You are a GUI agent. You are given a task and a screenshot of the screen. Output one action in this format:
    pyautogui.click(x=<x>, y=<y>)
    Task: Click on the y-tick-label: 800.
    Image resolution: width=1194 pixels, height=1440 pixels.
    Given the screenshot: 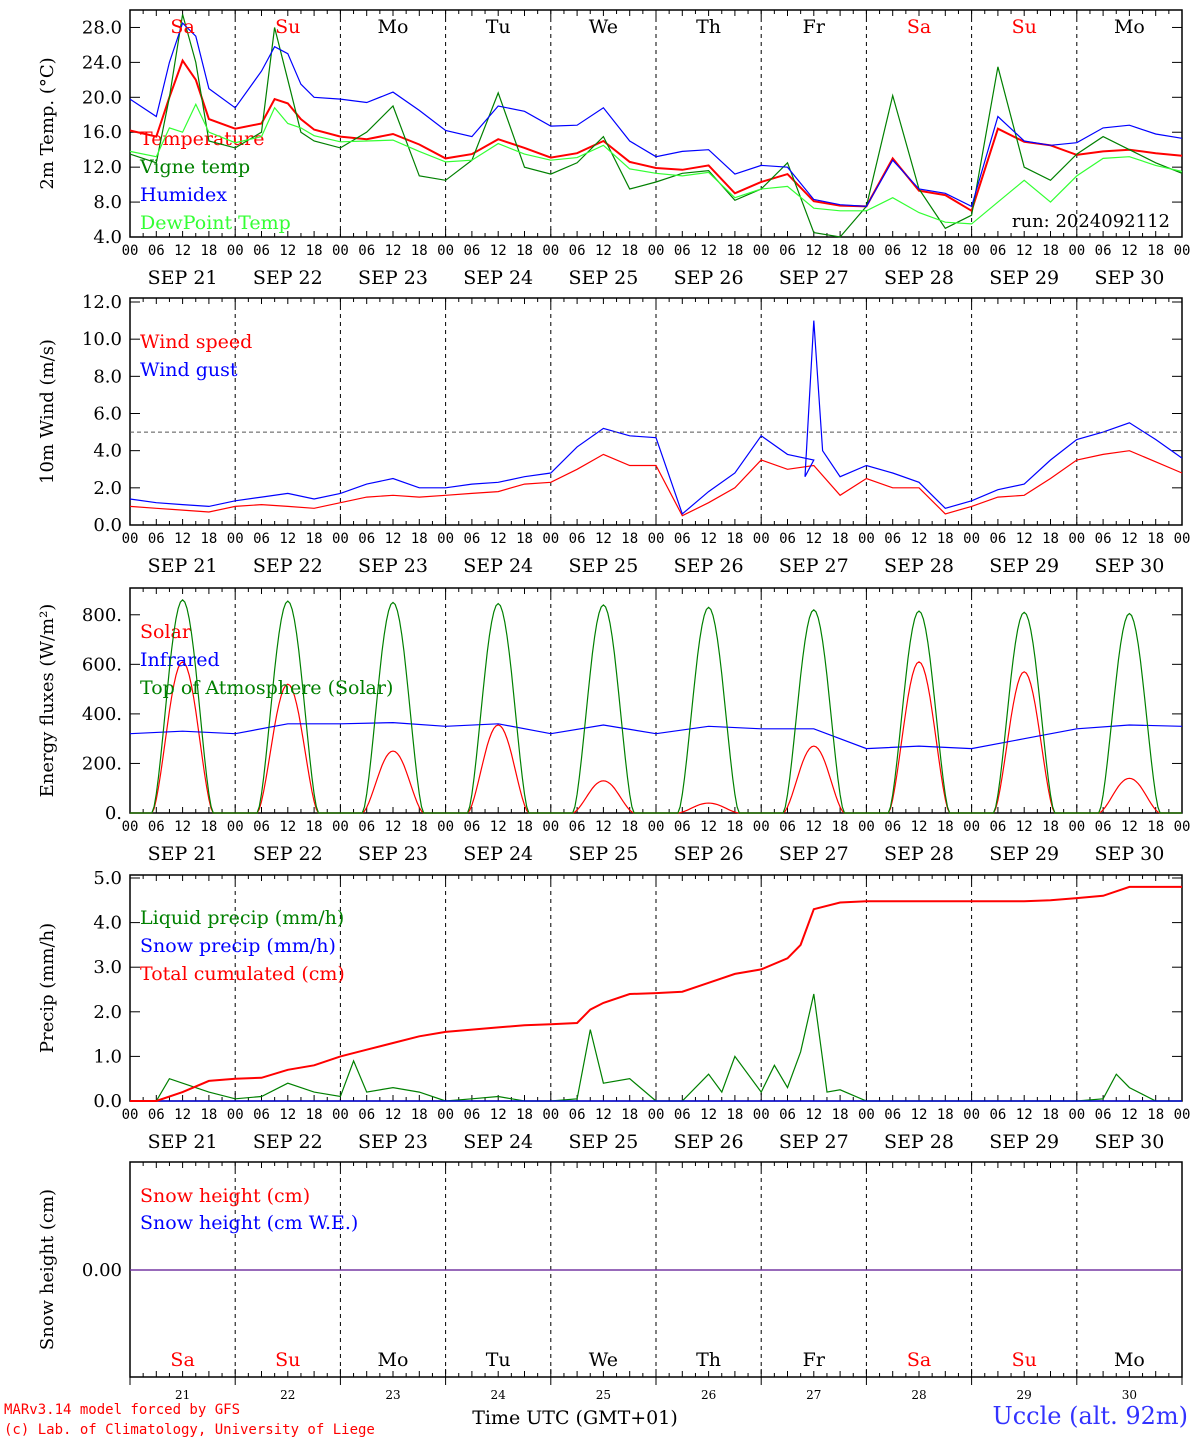 What is the action you would take?
    pyautogui.click(x=102, y=615)
    